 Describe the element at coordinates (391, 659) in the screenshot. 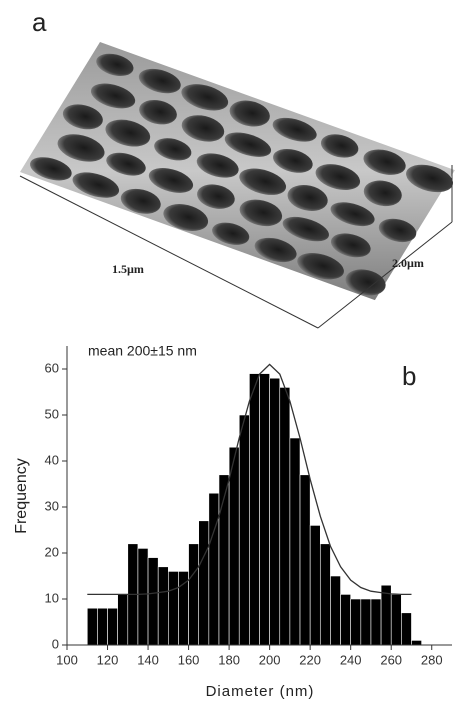

I see `x-tick-label: 260` at that location.